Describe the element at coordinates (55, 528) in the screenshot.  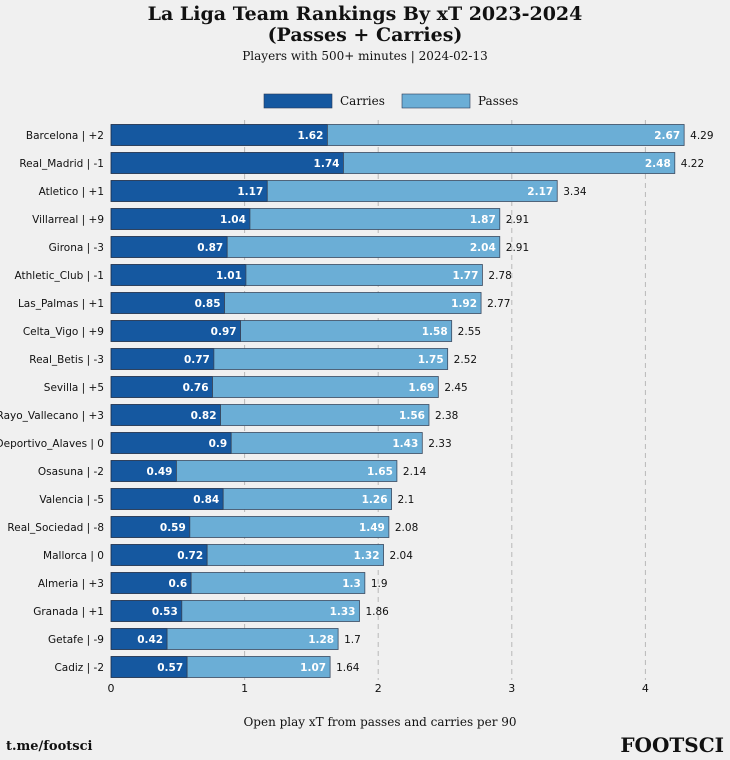
I see `category-label: Real_Sociedad | -8` at that location.